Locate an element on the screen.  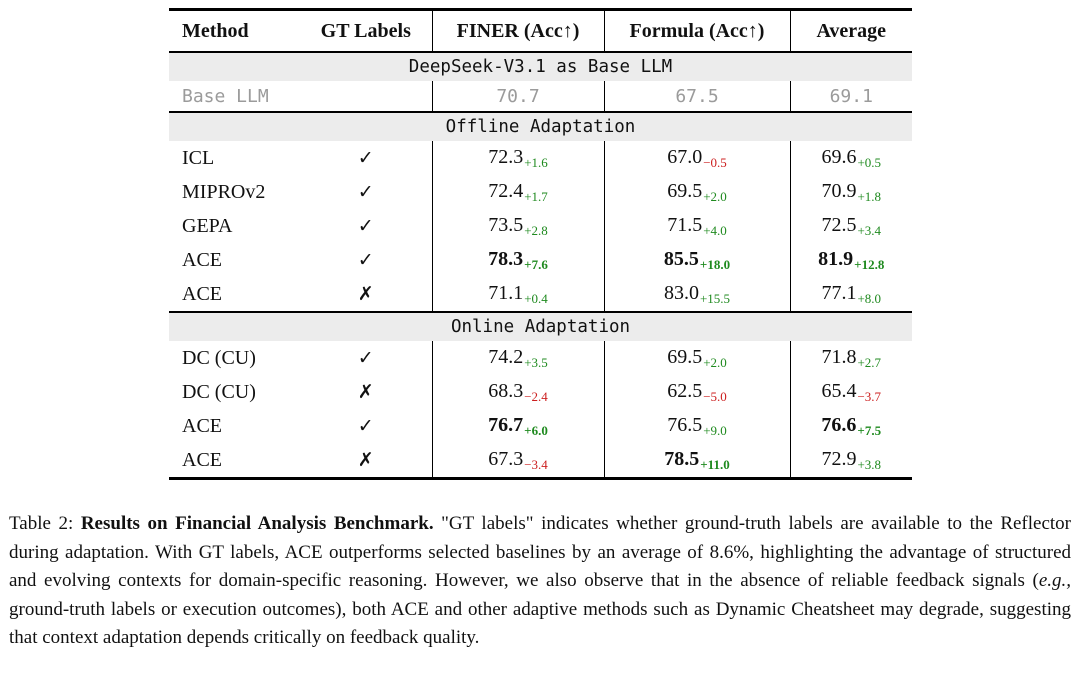
score-delta: +11.0 is located at coordinates (715, 464).